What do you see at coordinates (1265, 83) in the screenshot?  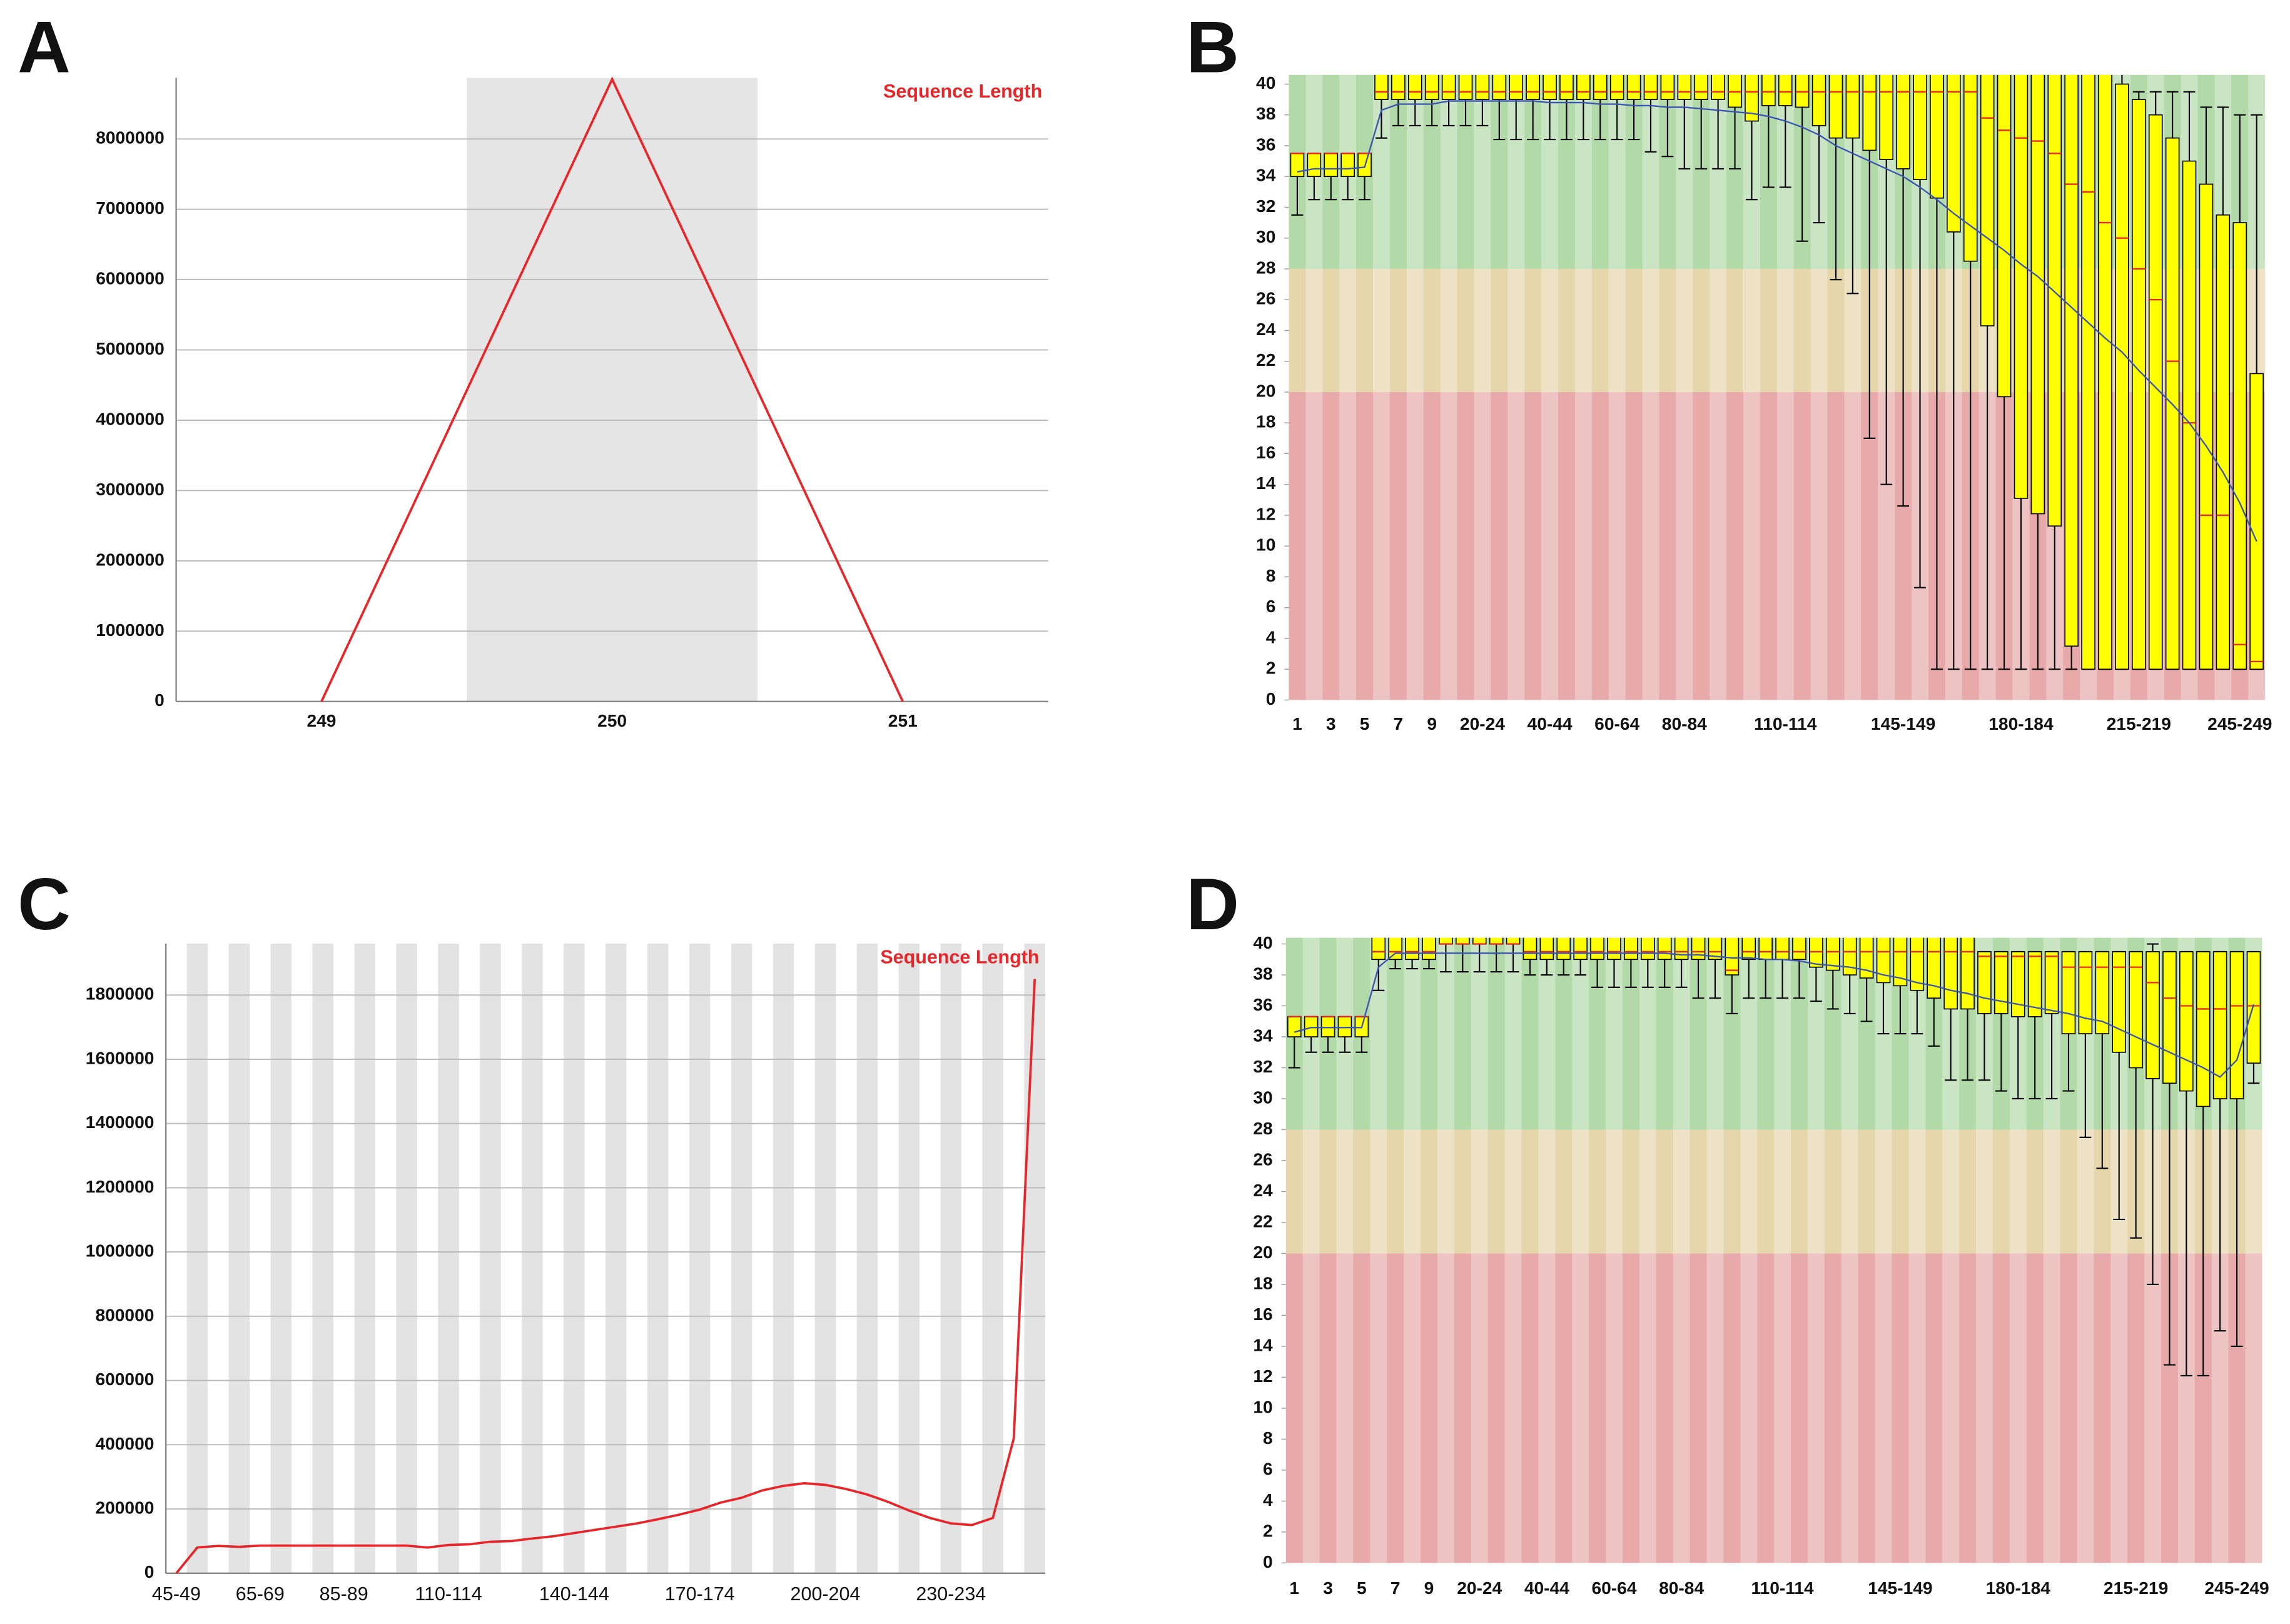 I see `y-tick-label: 40` at bounding box center [1265, 83].